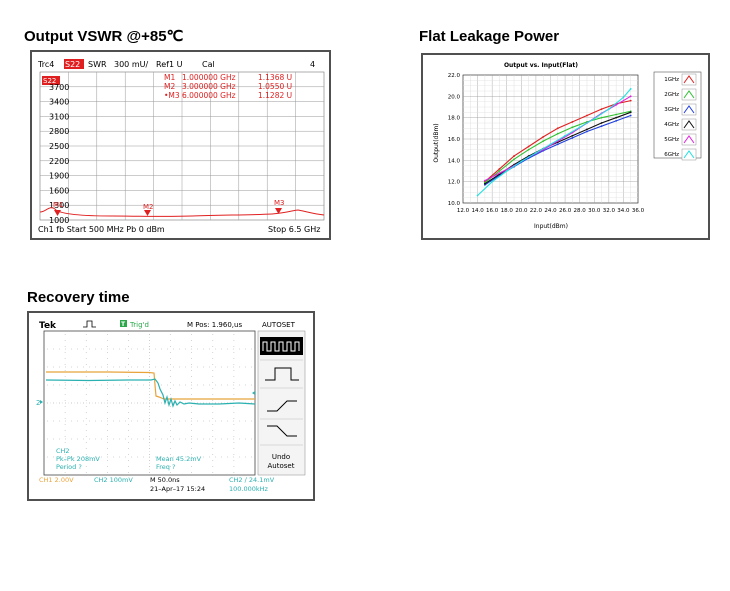 The image size is (730, 591). I want to click on vswr-y-tick: 2200, so click(59, 161).